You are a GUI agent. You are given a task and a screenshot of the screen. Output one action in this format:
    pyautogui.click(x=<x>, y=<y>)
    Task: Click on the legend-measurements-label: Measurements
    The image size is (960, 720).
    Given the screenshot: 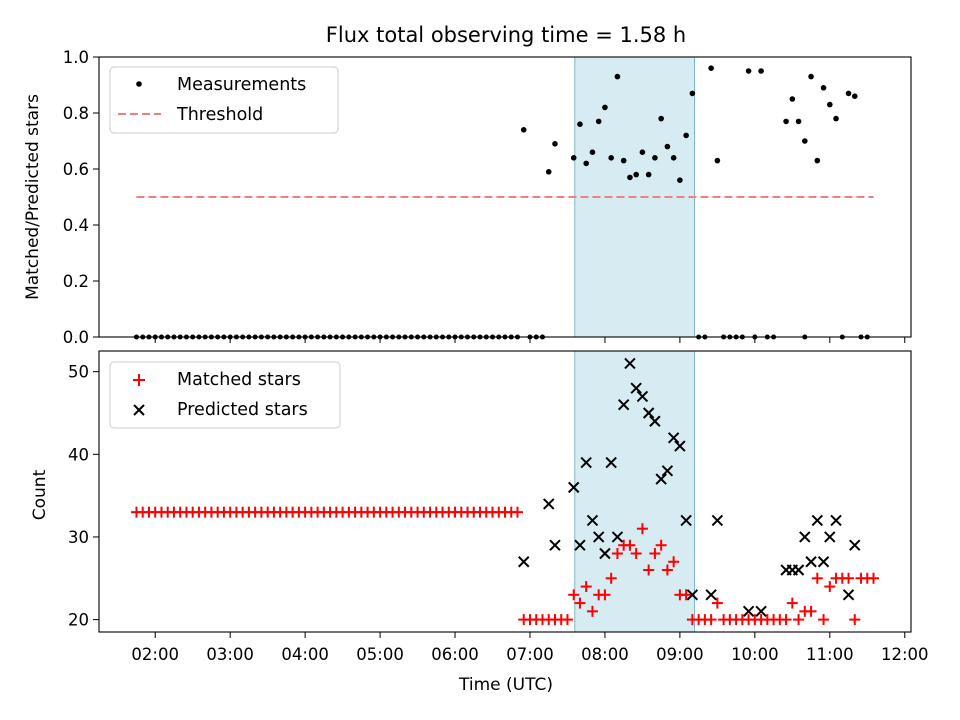 What is the action you would take?
    pyautogui.click(x=241, y=85)
    